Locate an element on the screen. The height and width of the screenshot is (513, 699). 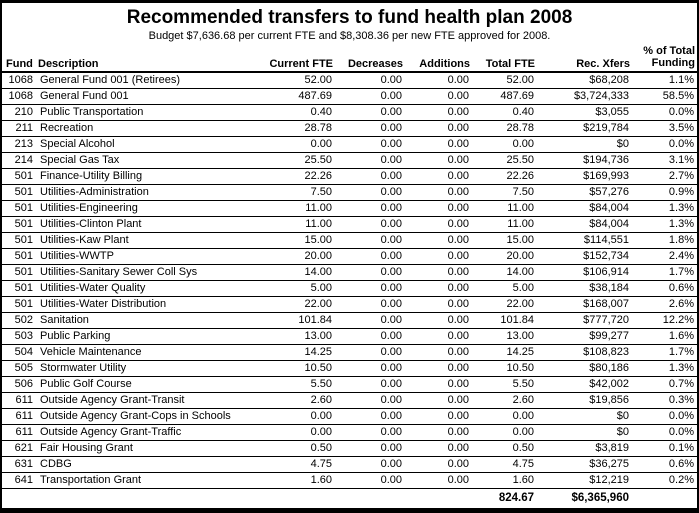
rec-xfers-cell: $0 is located at coordinates (584, 144).